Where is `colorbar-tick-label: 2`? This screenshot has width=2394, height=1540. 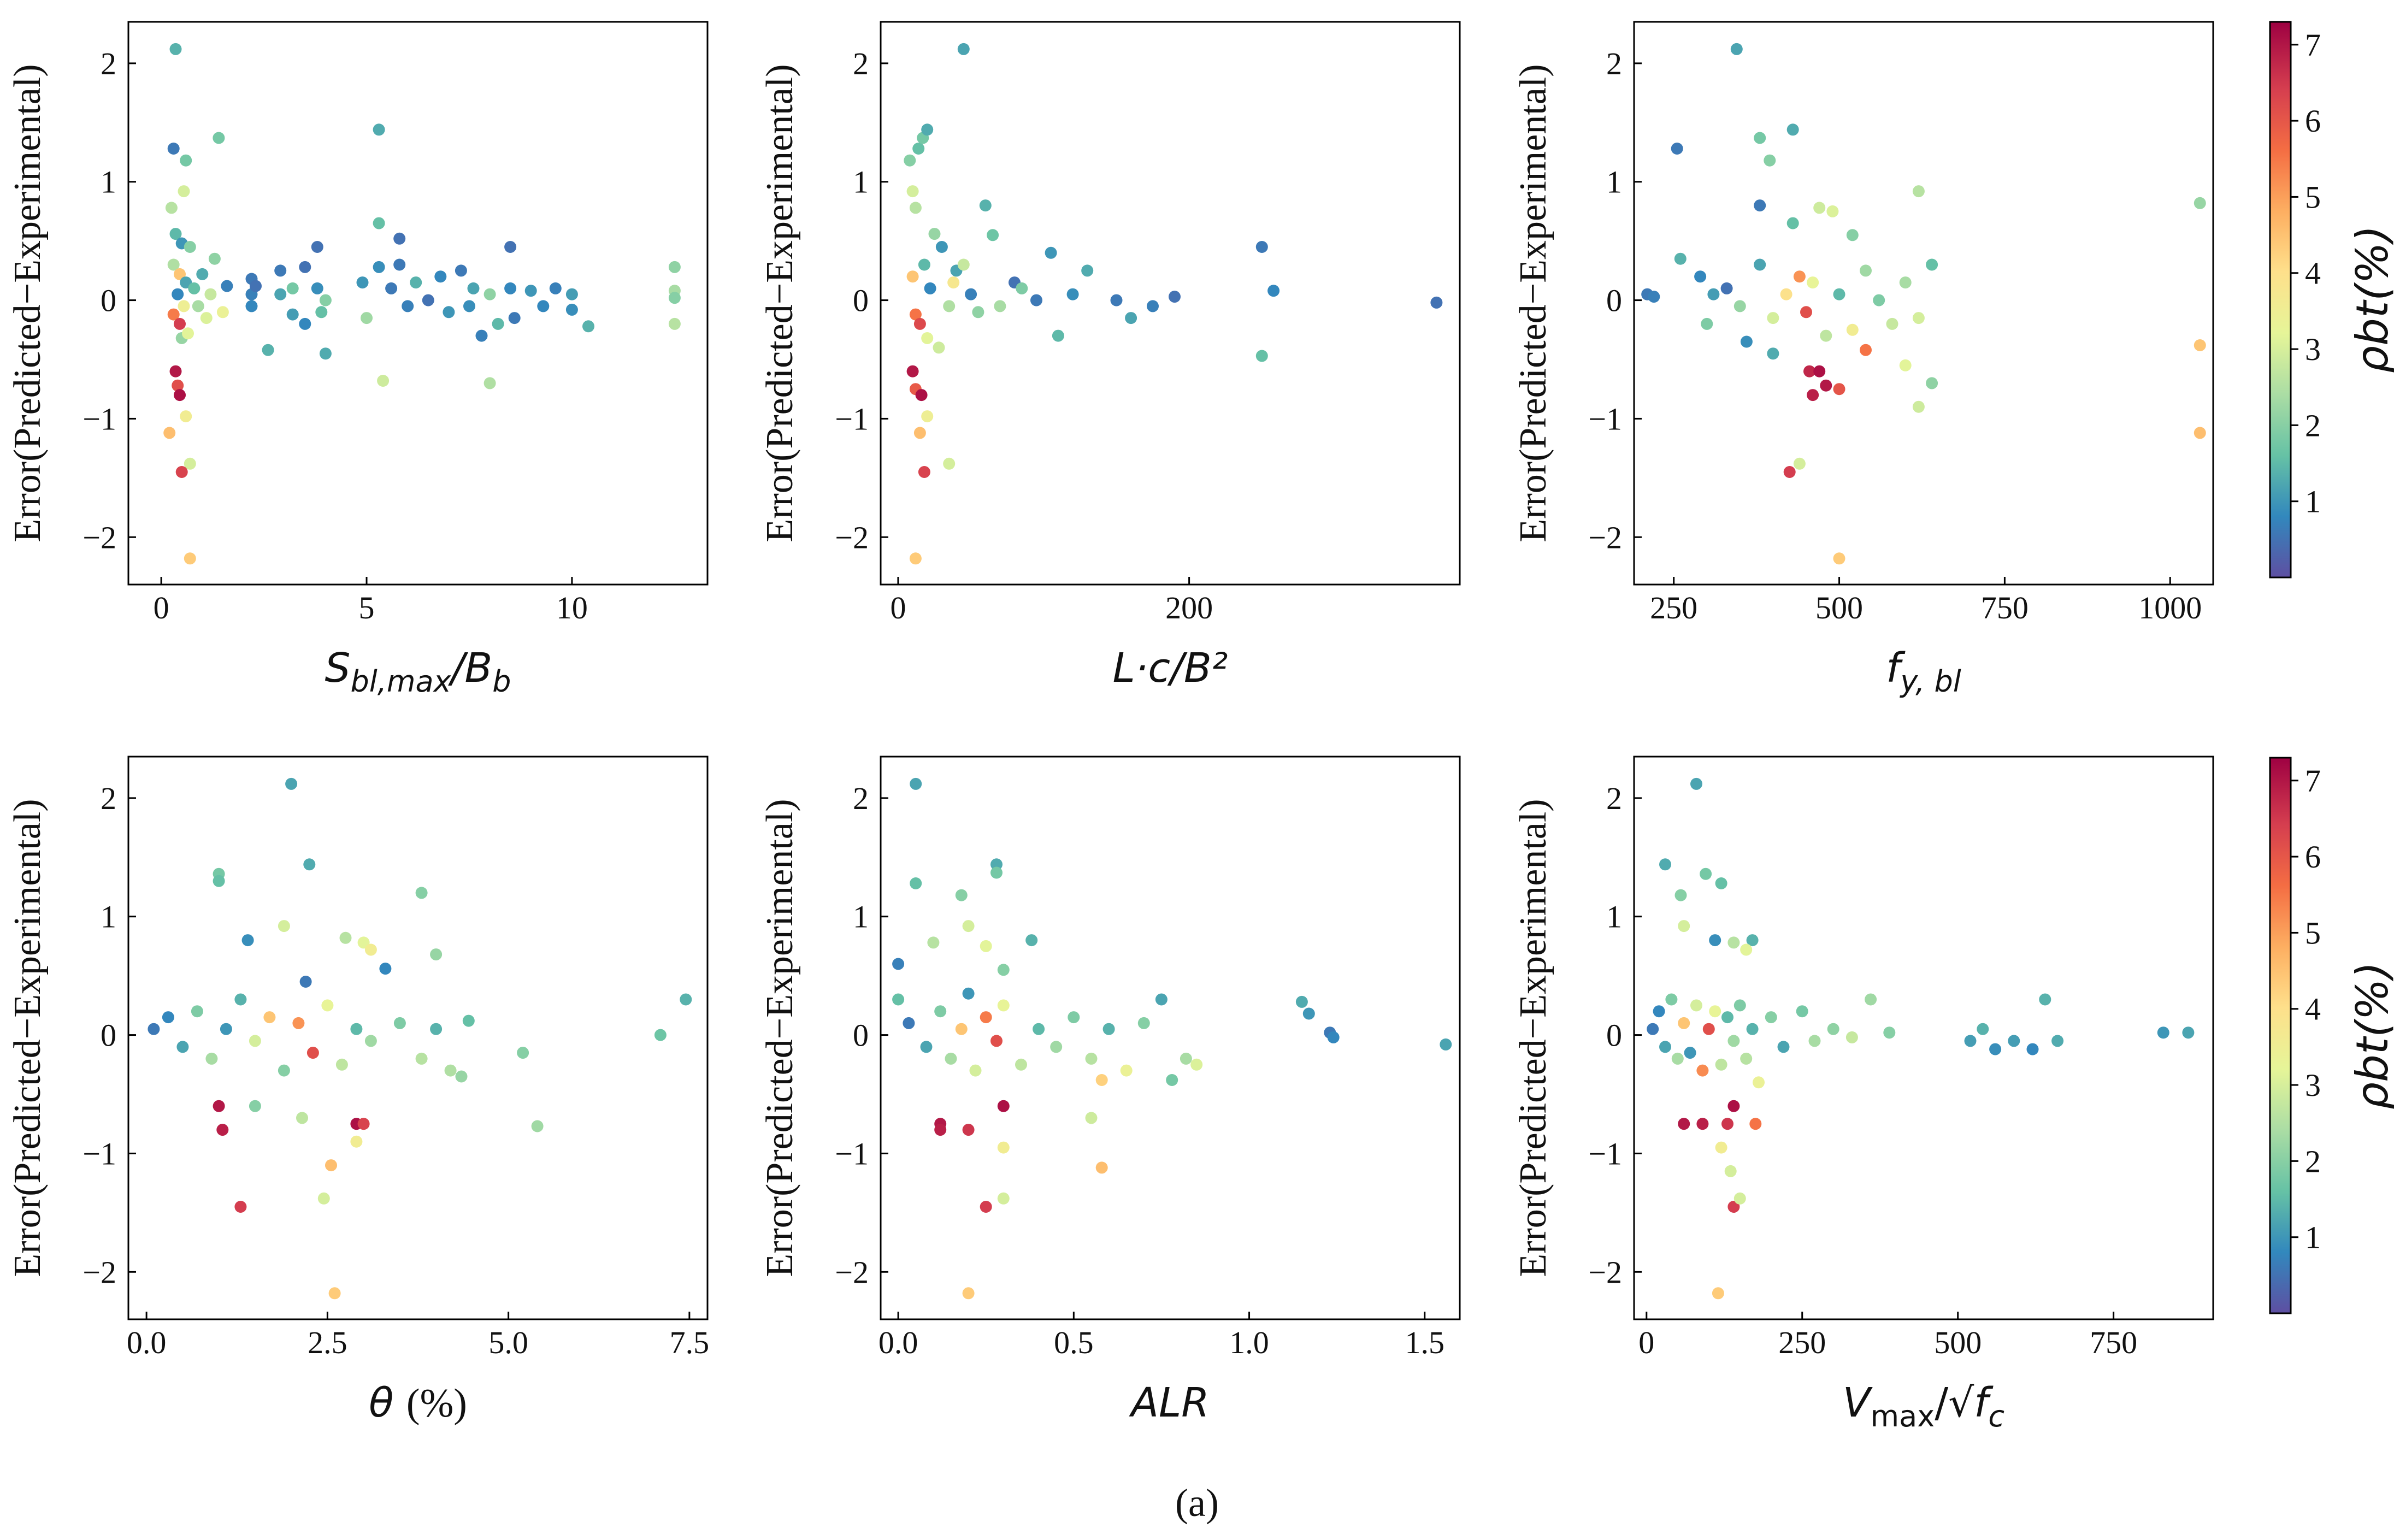
colorbar-tick-label: 2 is located at coordinates (2313, 425).